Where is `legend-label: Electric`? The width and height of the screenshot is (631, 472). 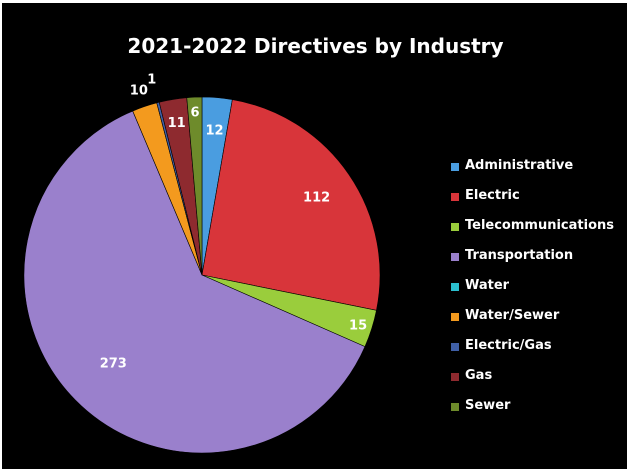
legend-label: Electric is located at coordinates (492, 195).